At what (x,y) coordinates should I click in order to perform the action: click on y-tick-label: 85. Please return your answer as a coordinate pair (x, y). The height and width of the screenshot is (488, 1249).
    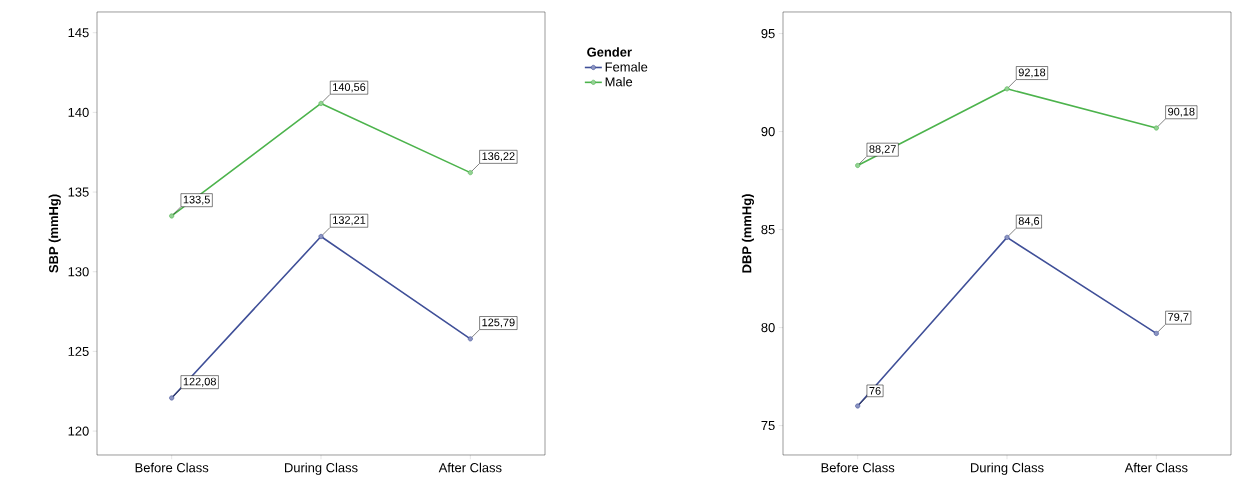
    Looking at the image, I should click on (768, 229).